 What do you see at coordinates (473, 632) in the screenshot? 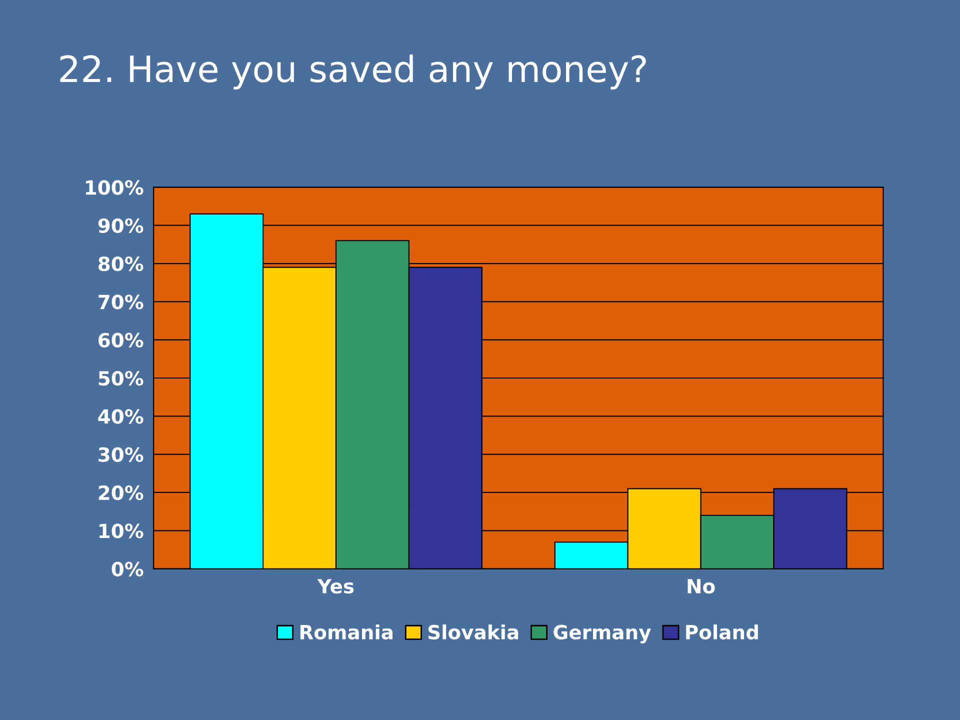
I see `legend-label: Slovakia` at bounding box center [473, 632].